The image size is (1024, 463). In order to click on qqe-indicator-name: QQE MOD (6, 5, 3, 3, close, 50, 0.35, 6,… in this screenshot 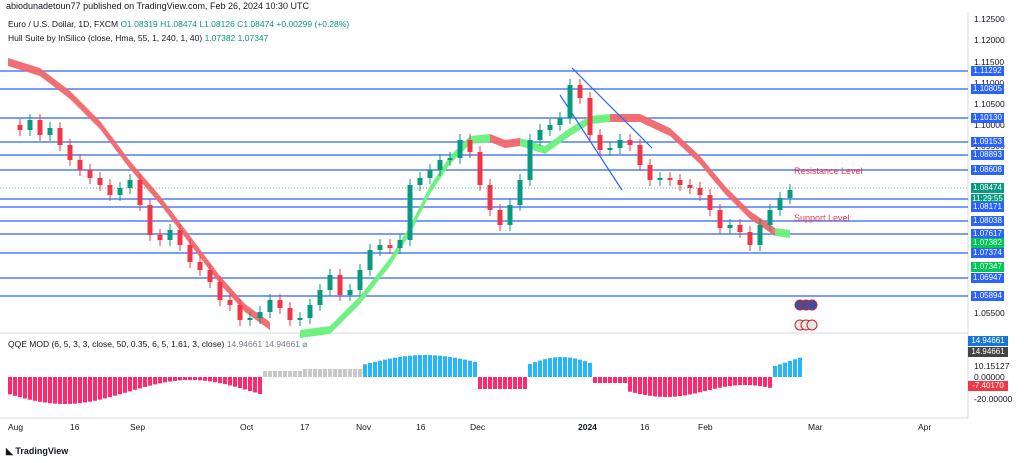, I will do `click(116, 344)`.